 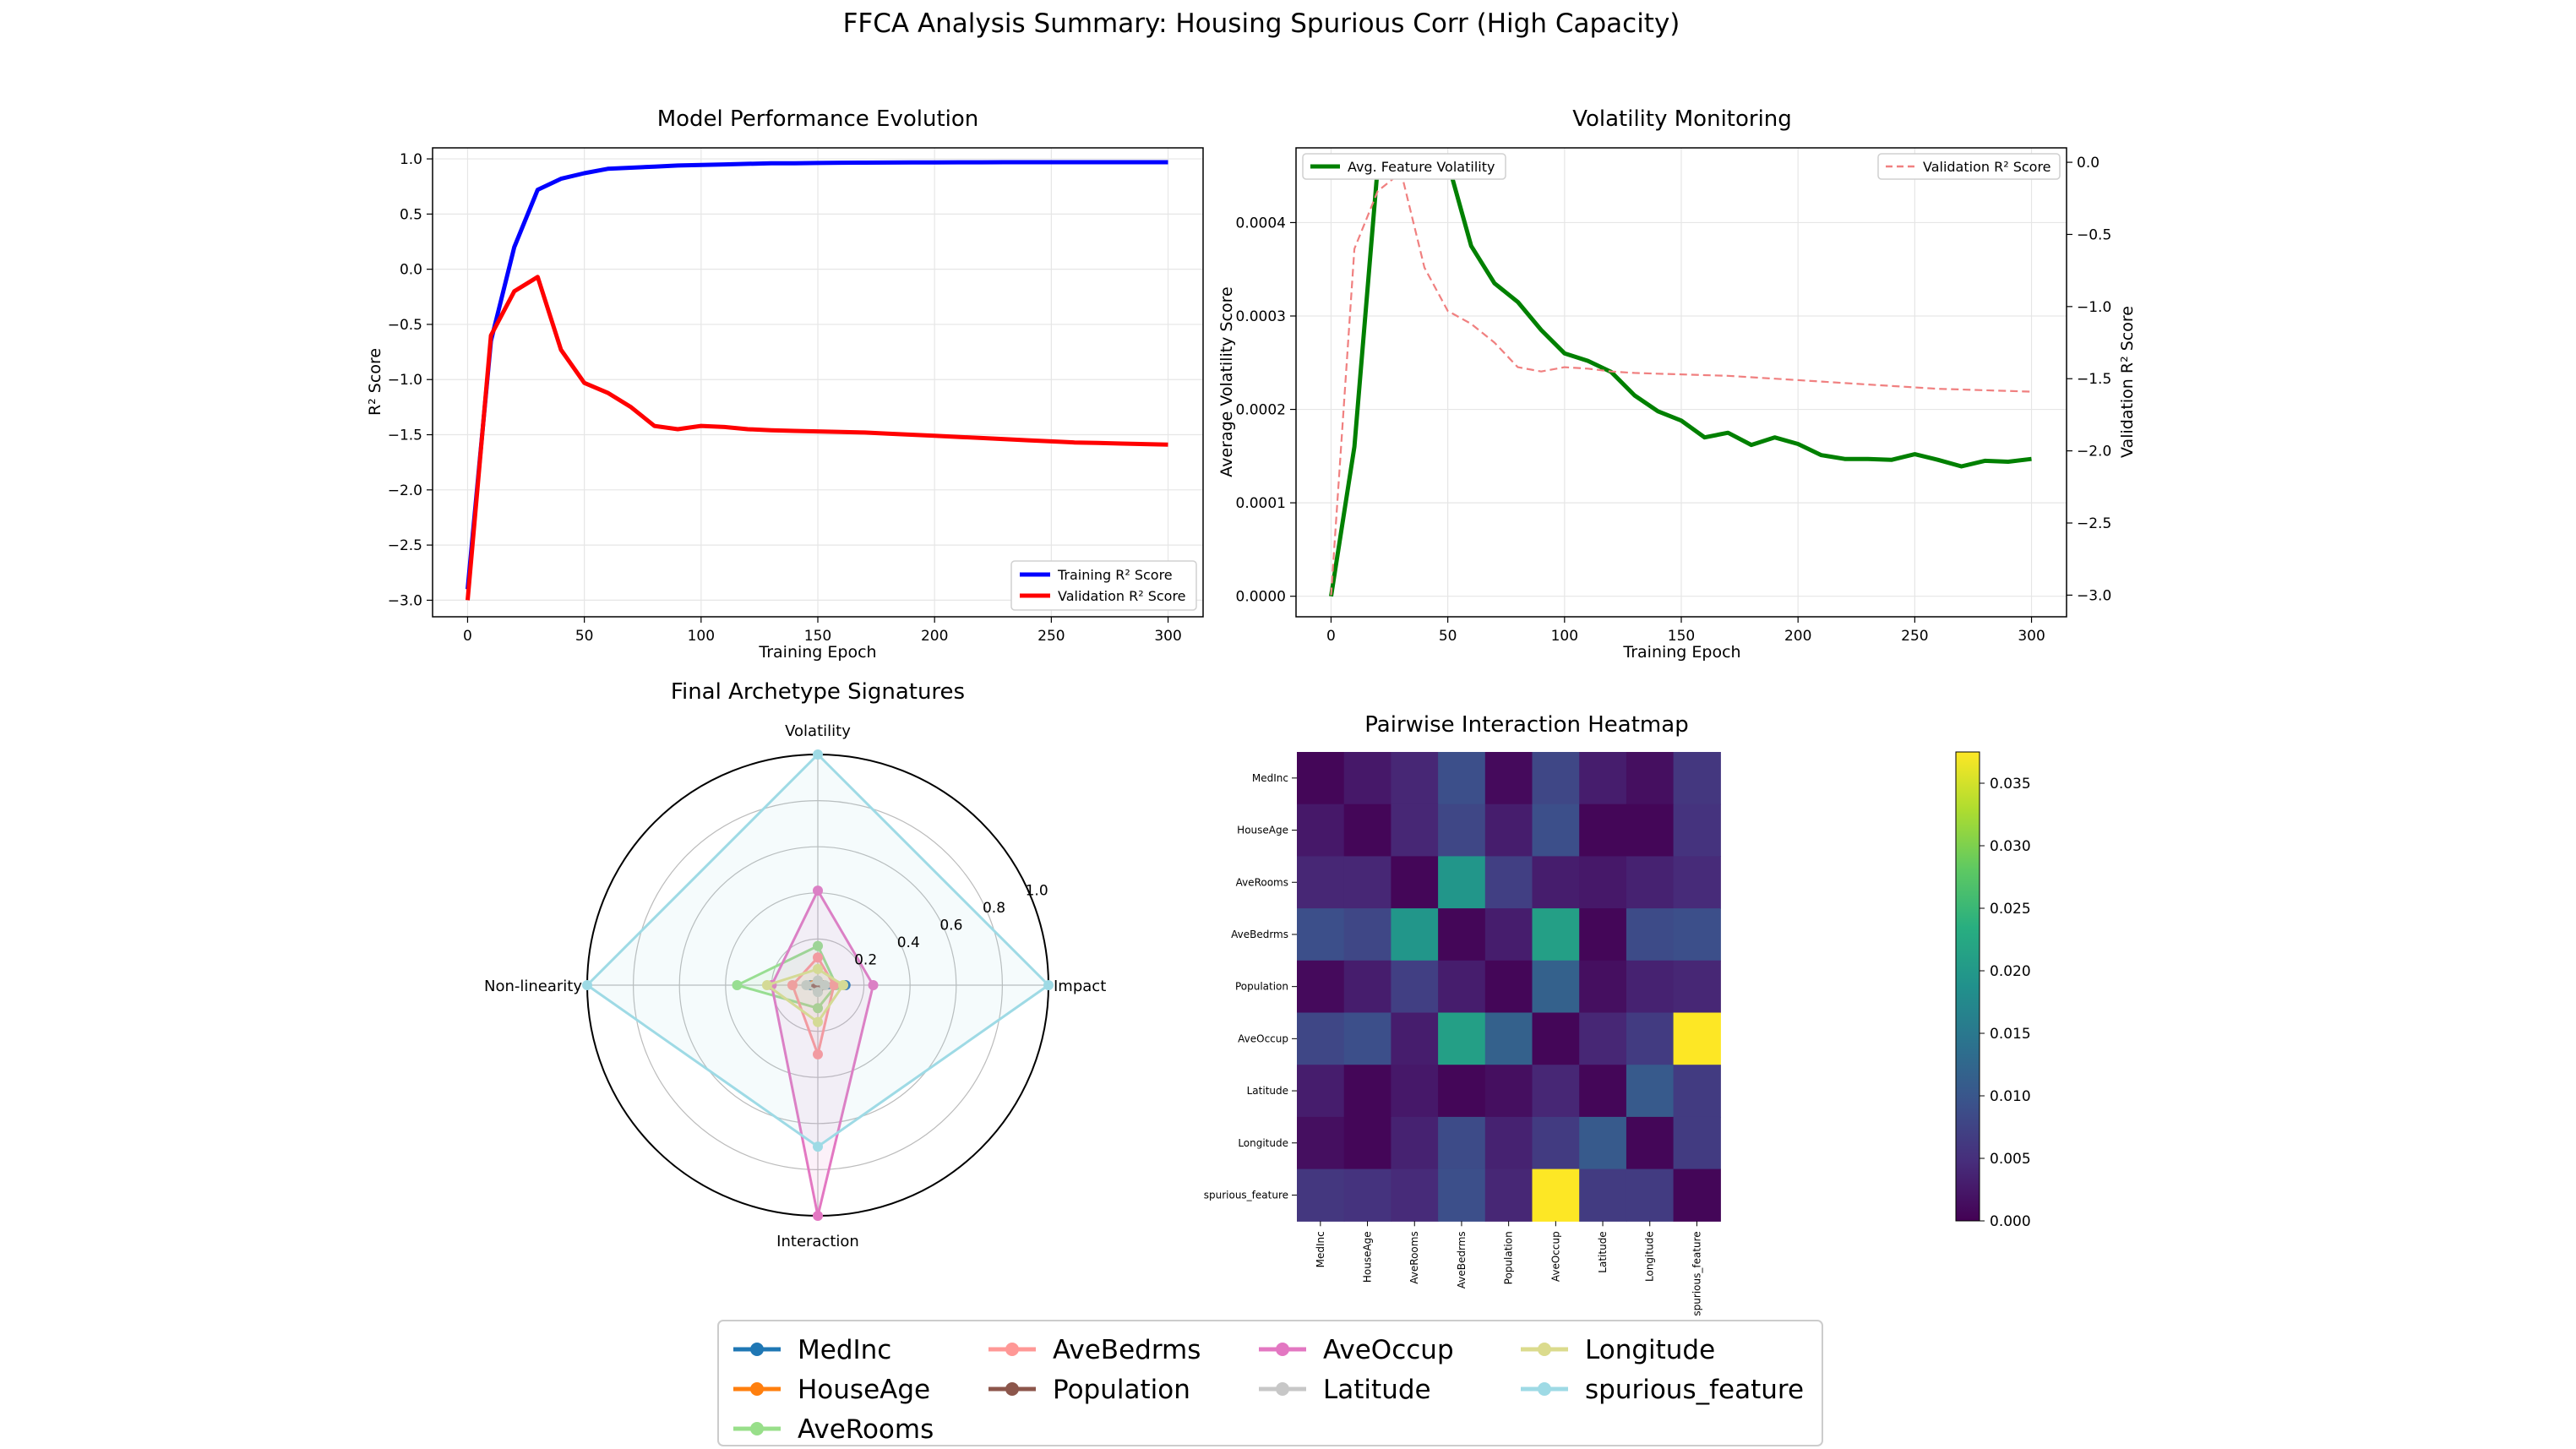 I want to click on volatility-ylabel: Average Volatility Score, so click(x=1226, y=381).